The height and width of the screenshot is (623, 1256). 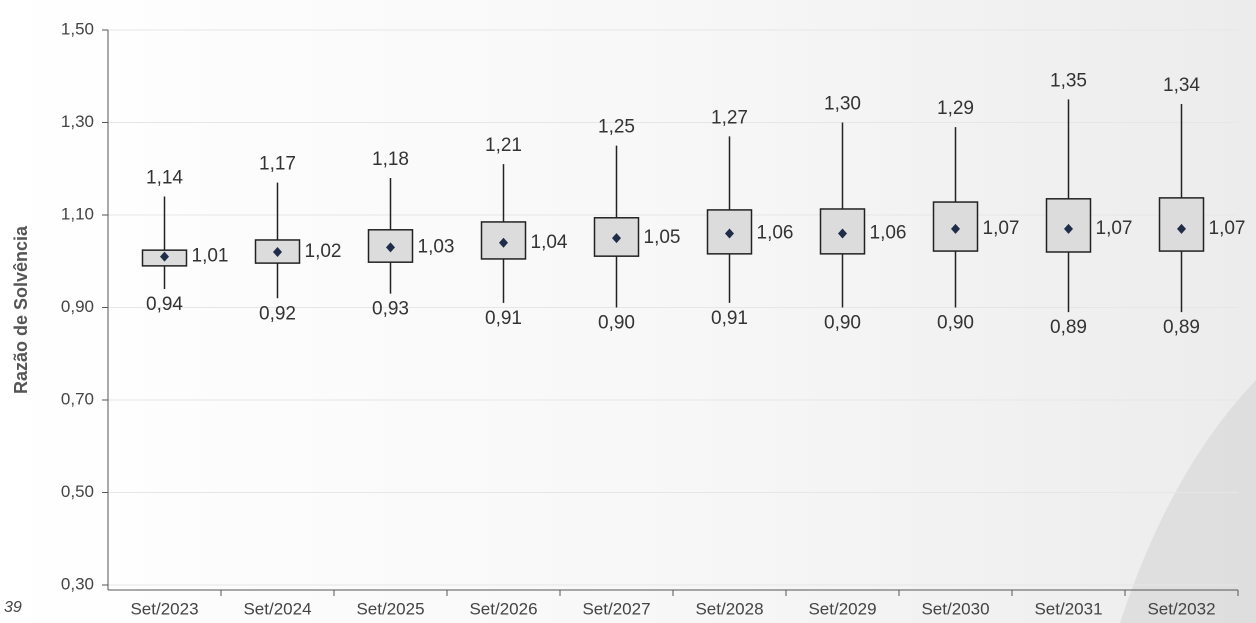 What do you see at coordinates (436, 246) in the screenshot?
I see `mean-label: 1,03` at bounding box center [436, 246].